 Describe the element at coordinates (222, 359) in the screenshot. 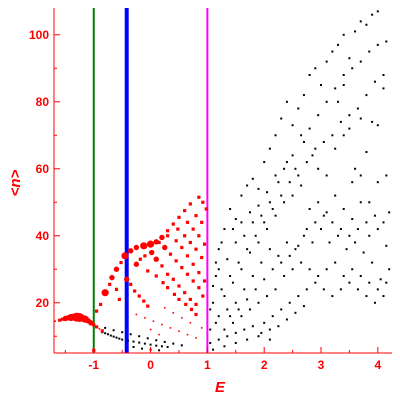

I see `x-ticks: -1 0 1 2 3 4` at that location.